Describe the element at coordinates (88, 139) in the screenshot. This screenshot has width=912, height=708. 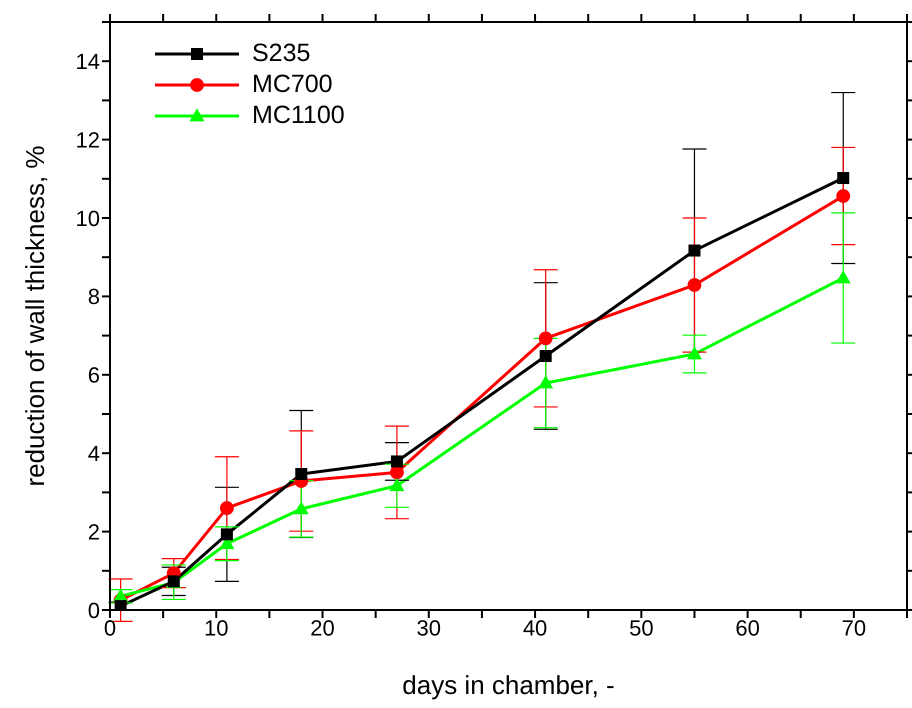
I see `y-tick-label: 12` at that location.